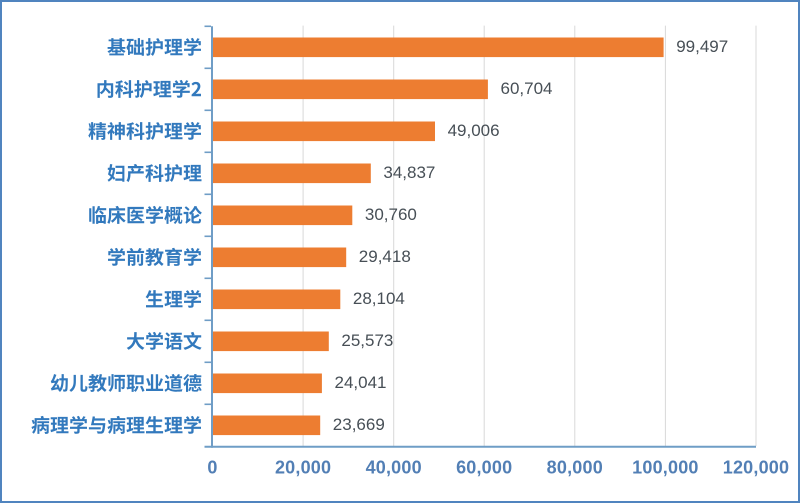  What do you see at coordinates (212, 467) in the screenshot?
I see `svg-text: 0` at bounding box center [212, 467].